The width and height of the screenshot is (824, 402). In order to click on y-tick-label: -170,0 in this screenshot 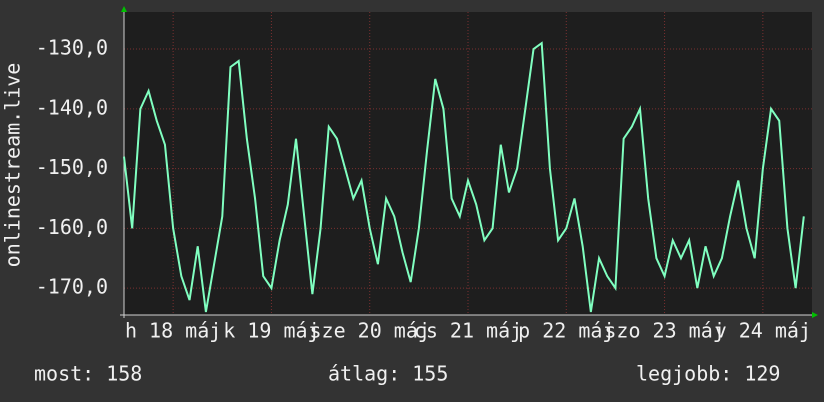, I will do `click(72, 287)`.